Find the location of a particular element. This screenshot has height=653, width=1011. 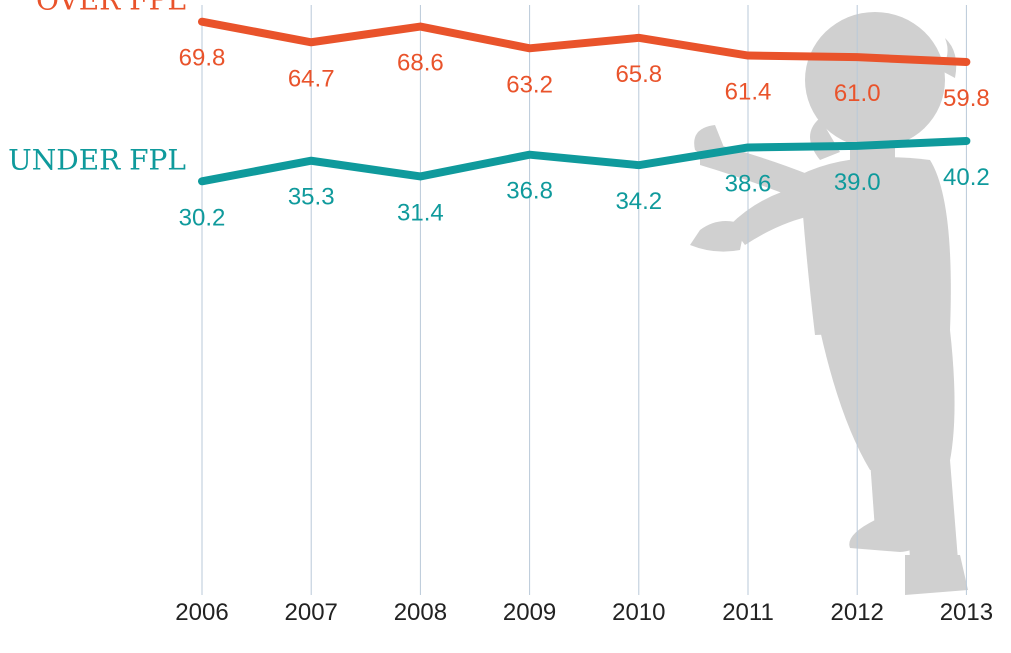

series-name-over-fpl: OVER FPL is located at coordinates (111, 8).